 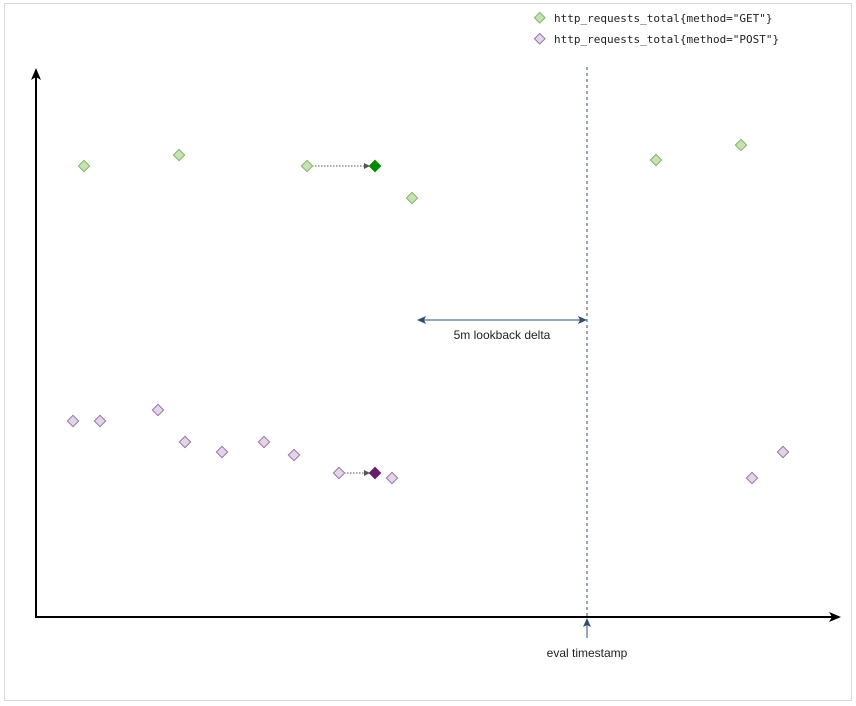 I want to click on legend-item-post: http_requests_total{method="POST"}, so click(x=656, y=39).